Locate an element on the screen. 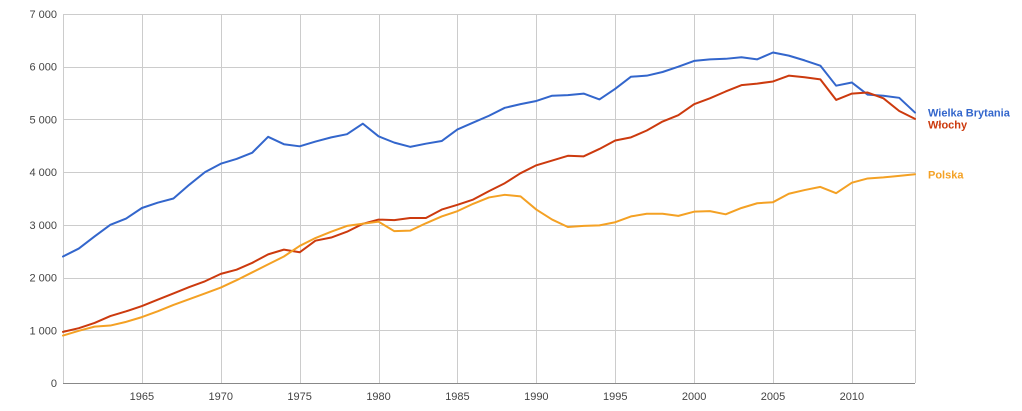  x-tick-label: 2010 is located at coordinates (852, 397).